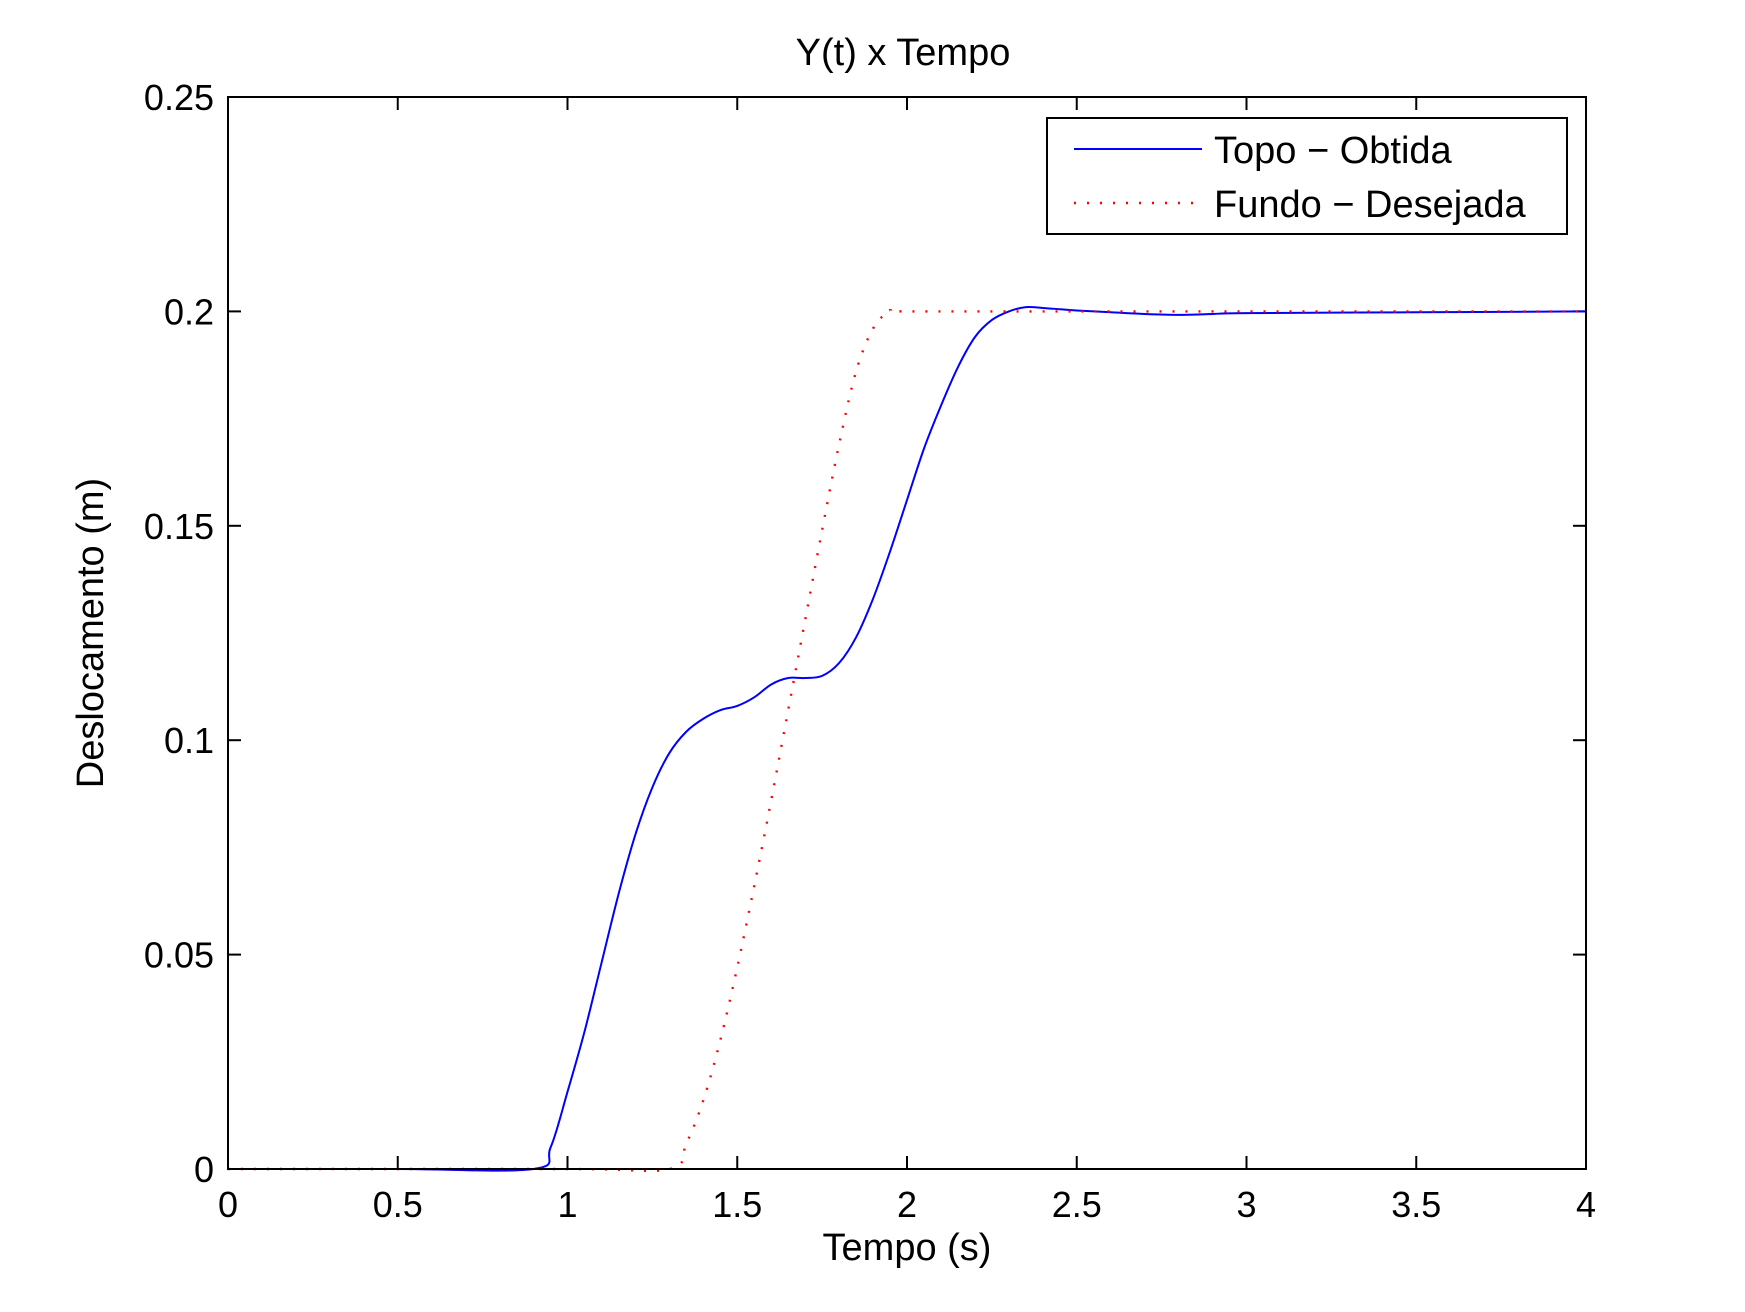 The height and width of the screenshot is (1312, 1745). Describe the element at coordinates (907, 1204) in the screenshot. I see `x-tick-label: 2` at that location.